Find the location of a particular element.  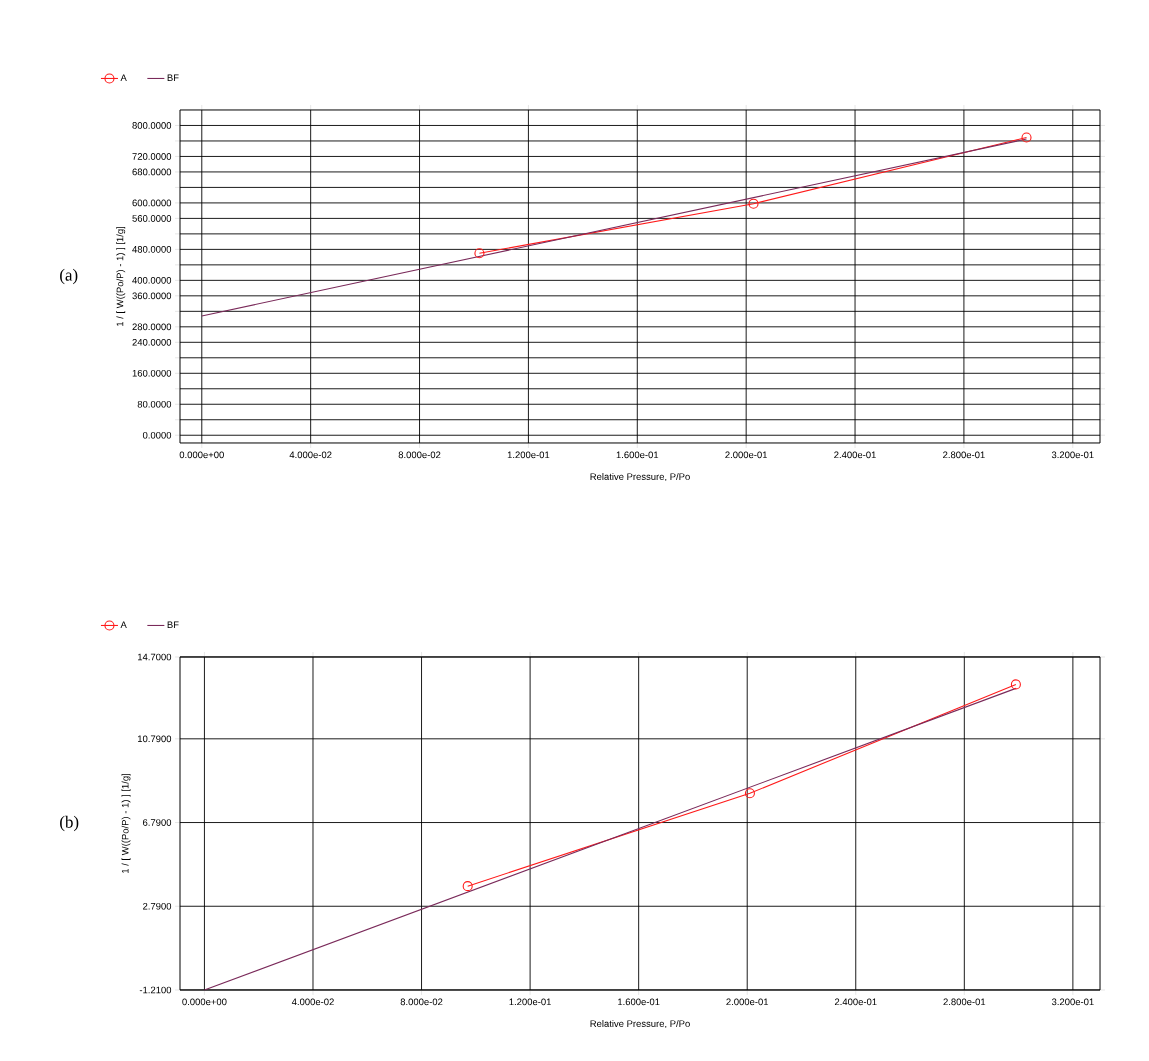

y-tick-label: 14.7000 is located at coordinates (154, 657).